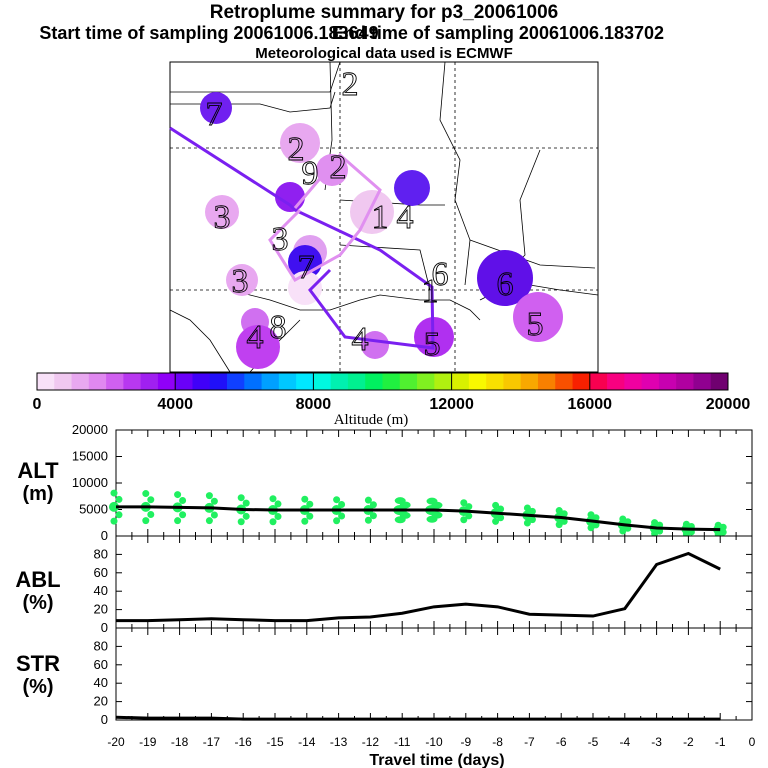  What do you see at coordinates (593, 742) in the screenshot?
I see `x-tick-label: -5` at bounding box center [593, 742].